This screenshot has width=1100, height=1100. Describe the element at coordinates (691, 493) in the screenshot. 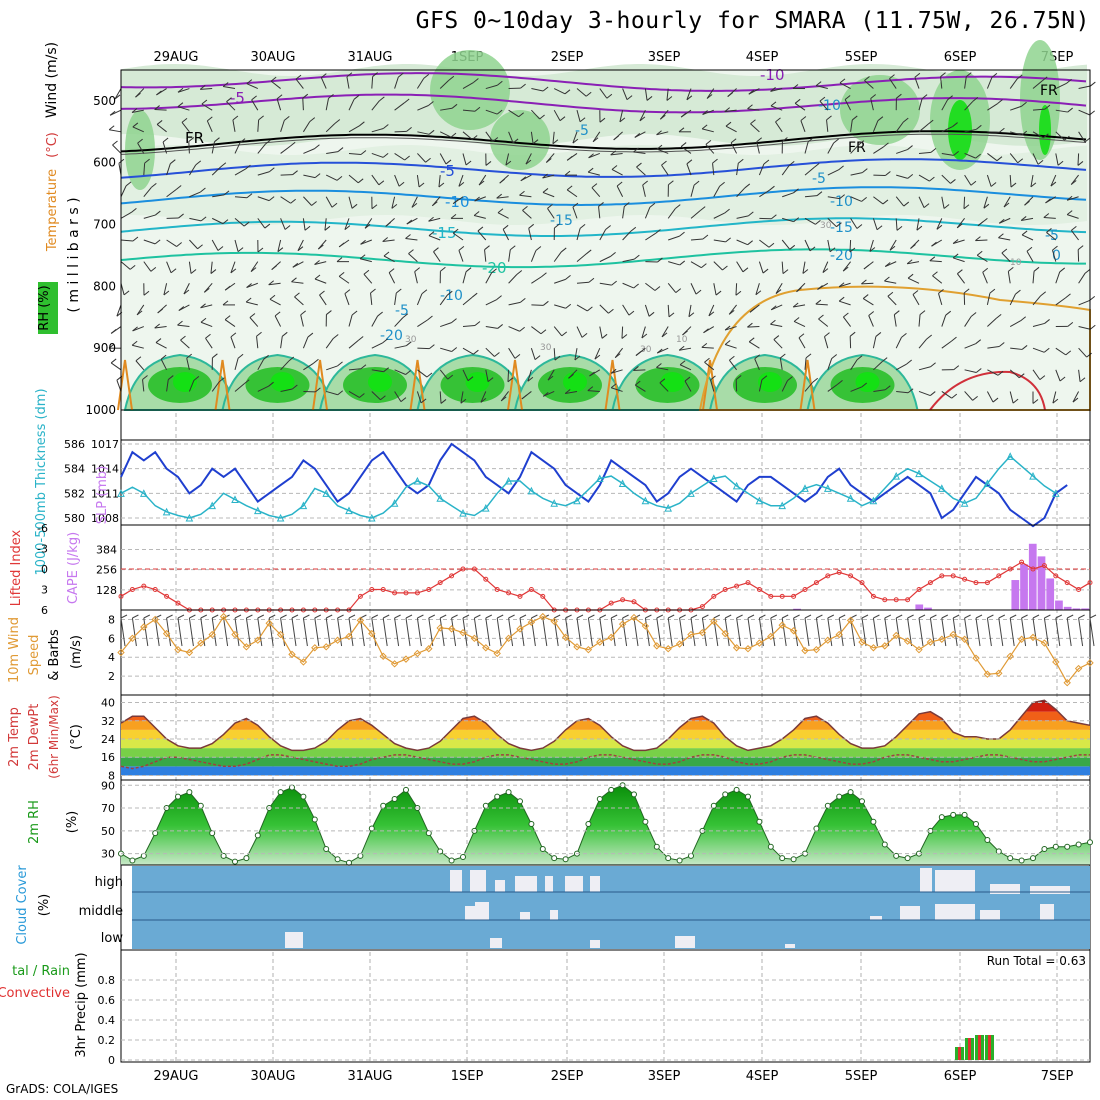

I see `thickness-marker` at that location.